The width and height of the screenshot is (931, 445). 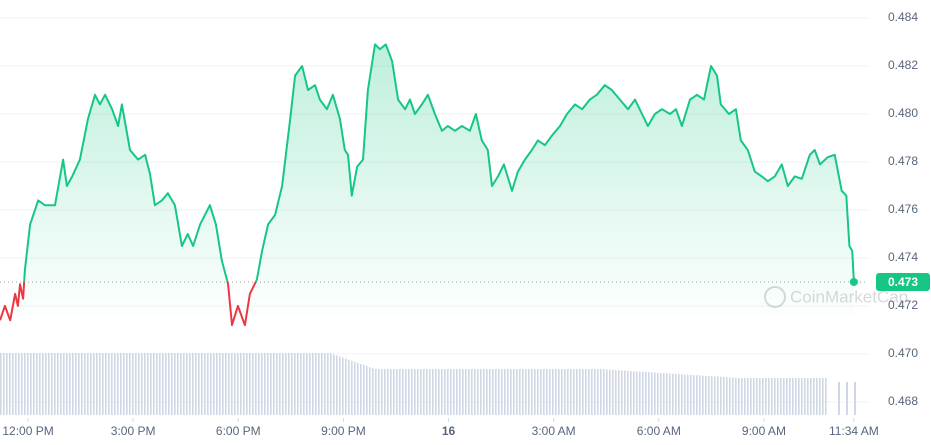 I want to click on y-tick-label: 0.480, so click(x=903, y=113).